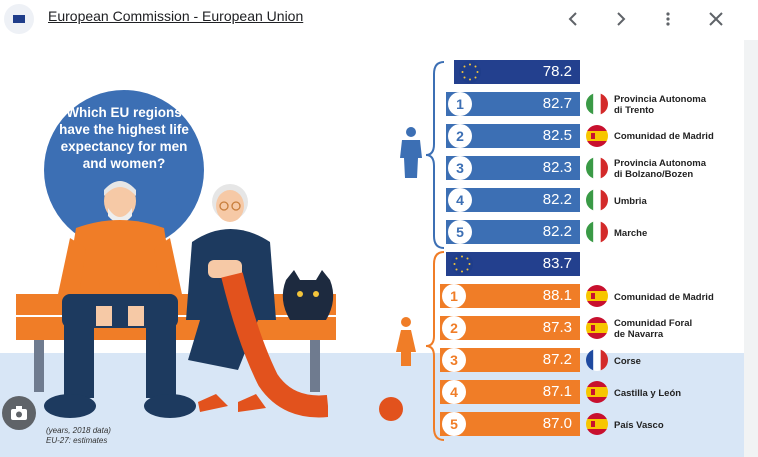 The height and width of the screenshot is (457, 758). I want to click on france-flag-icon, so click(597, 360).